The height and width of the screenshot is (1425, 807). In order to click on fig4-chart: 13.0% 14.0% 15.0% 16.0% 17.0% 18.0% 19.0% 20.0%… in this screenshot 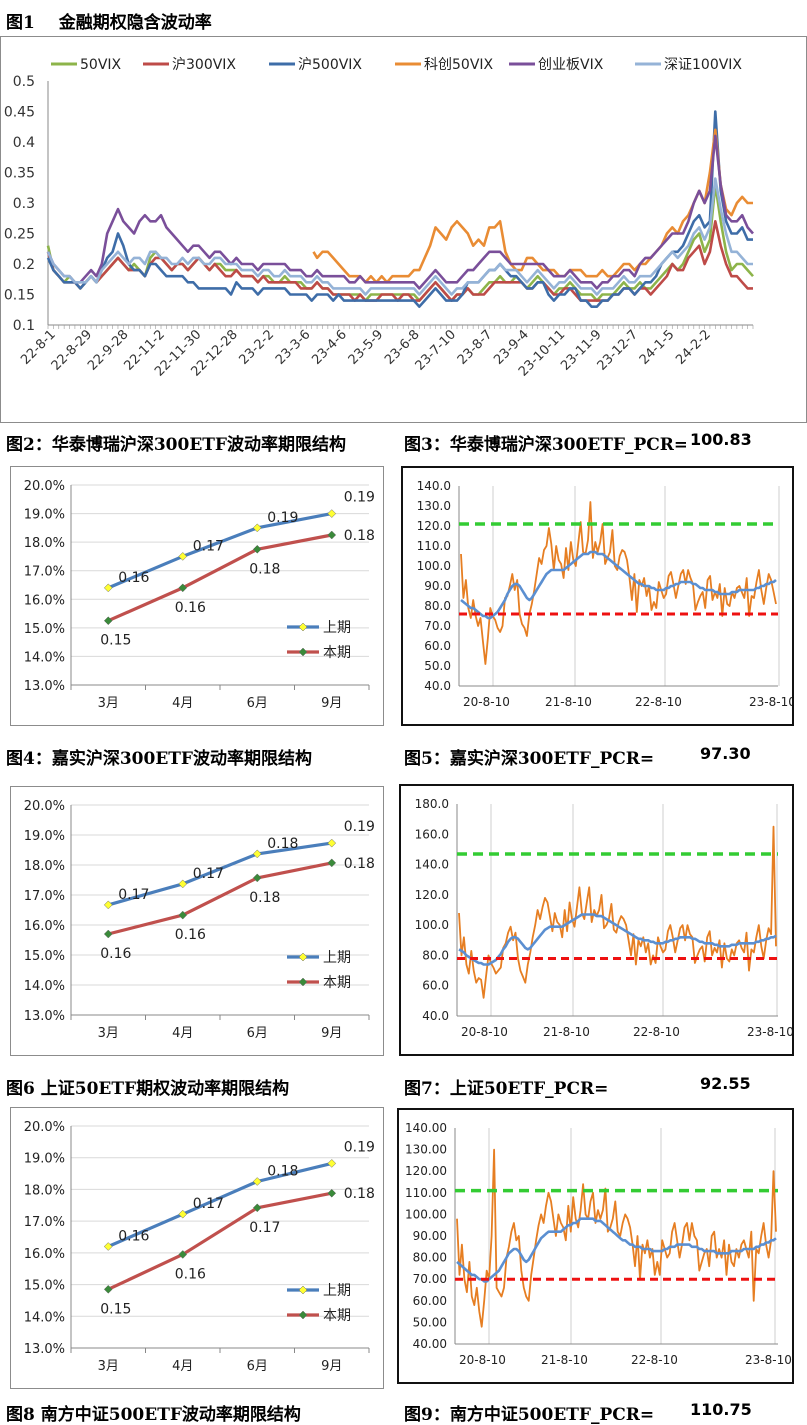, I will do `click(199, 920)`.